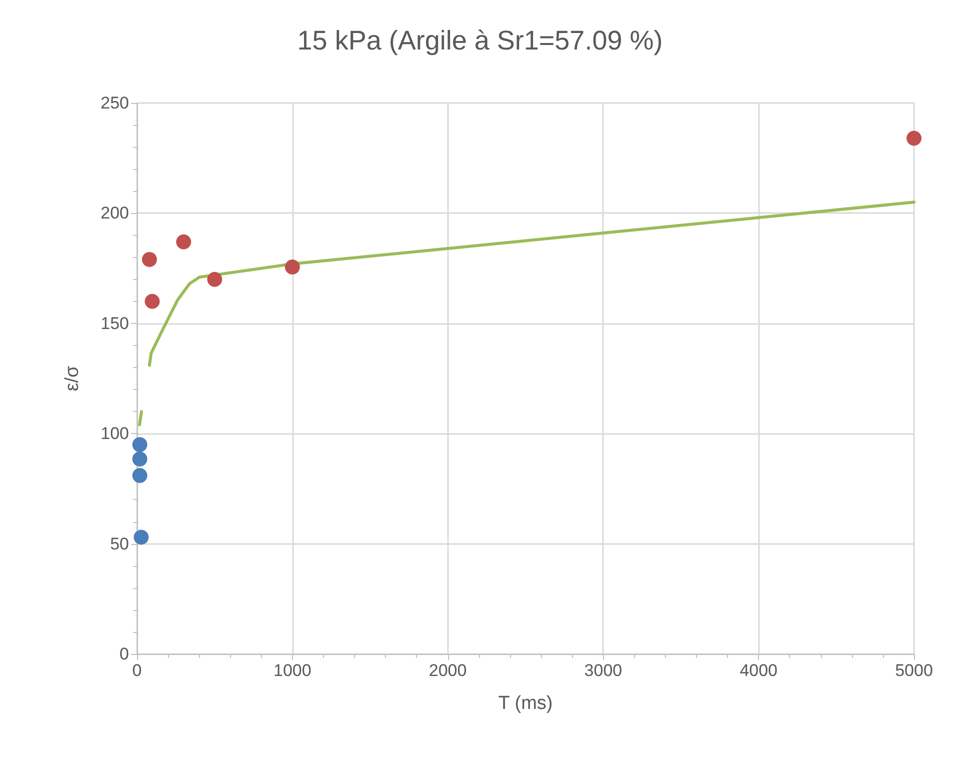 Image resolution: width=960 pixels, height=772 pixels. What do you see at coordinates (759, 670) in the screenshot?
I see `x-tick-label: 4000` at bounding box center [759, 670].